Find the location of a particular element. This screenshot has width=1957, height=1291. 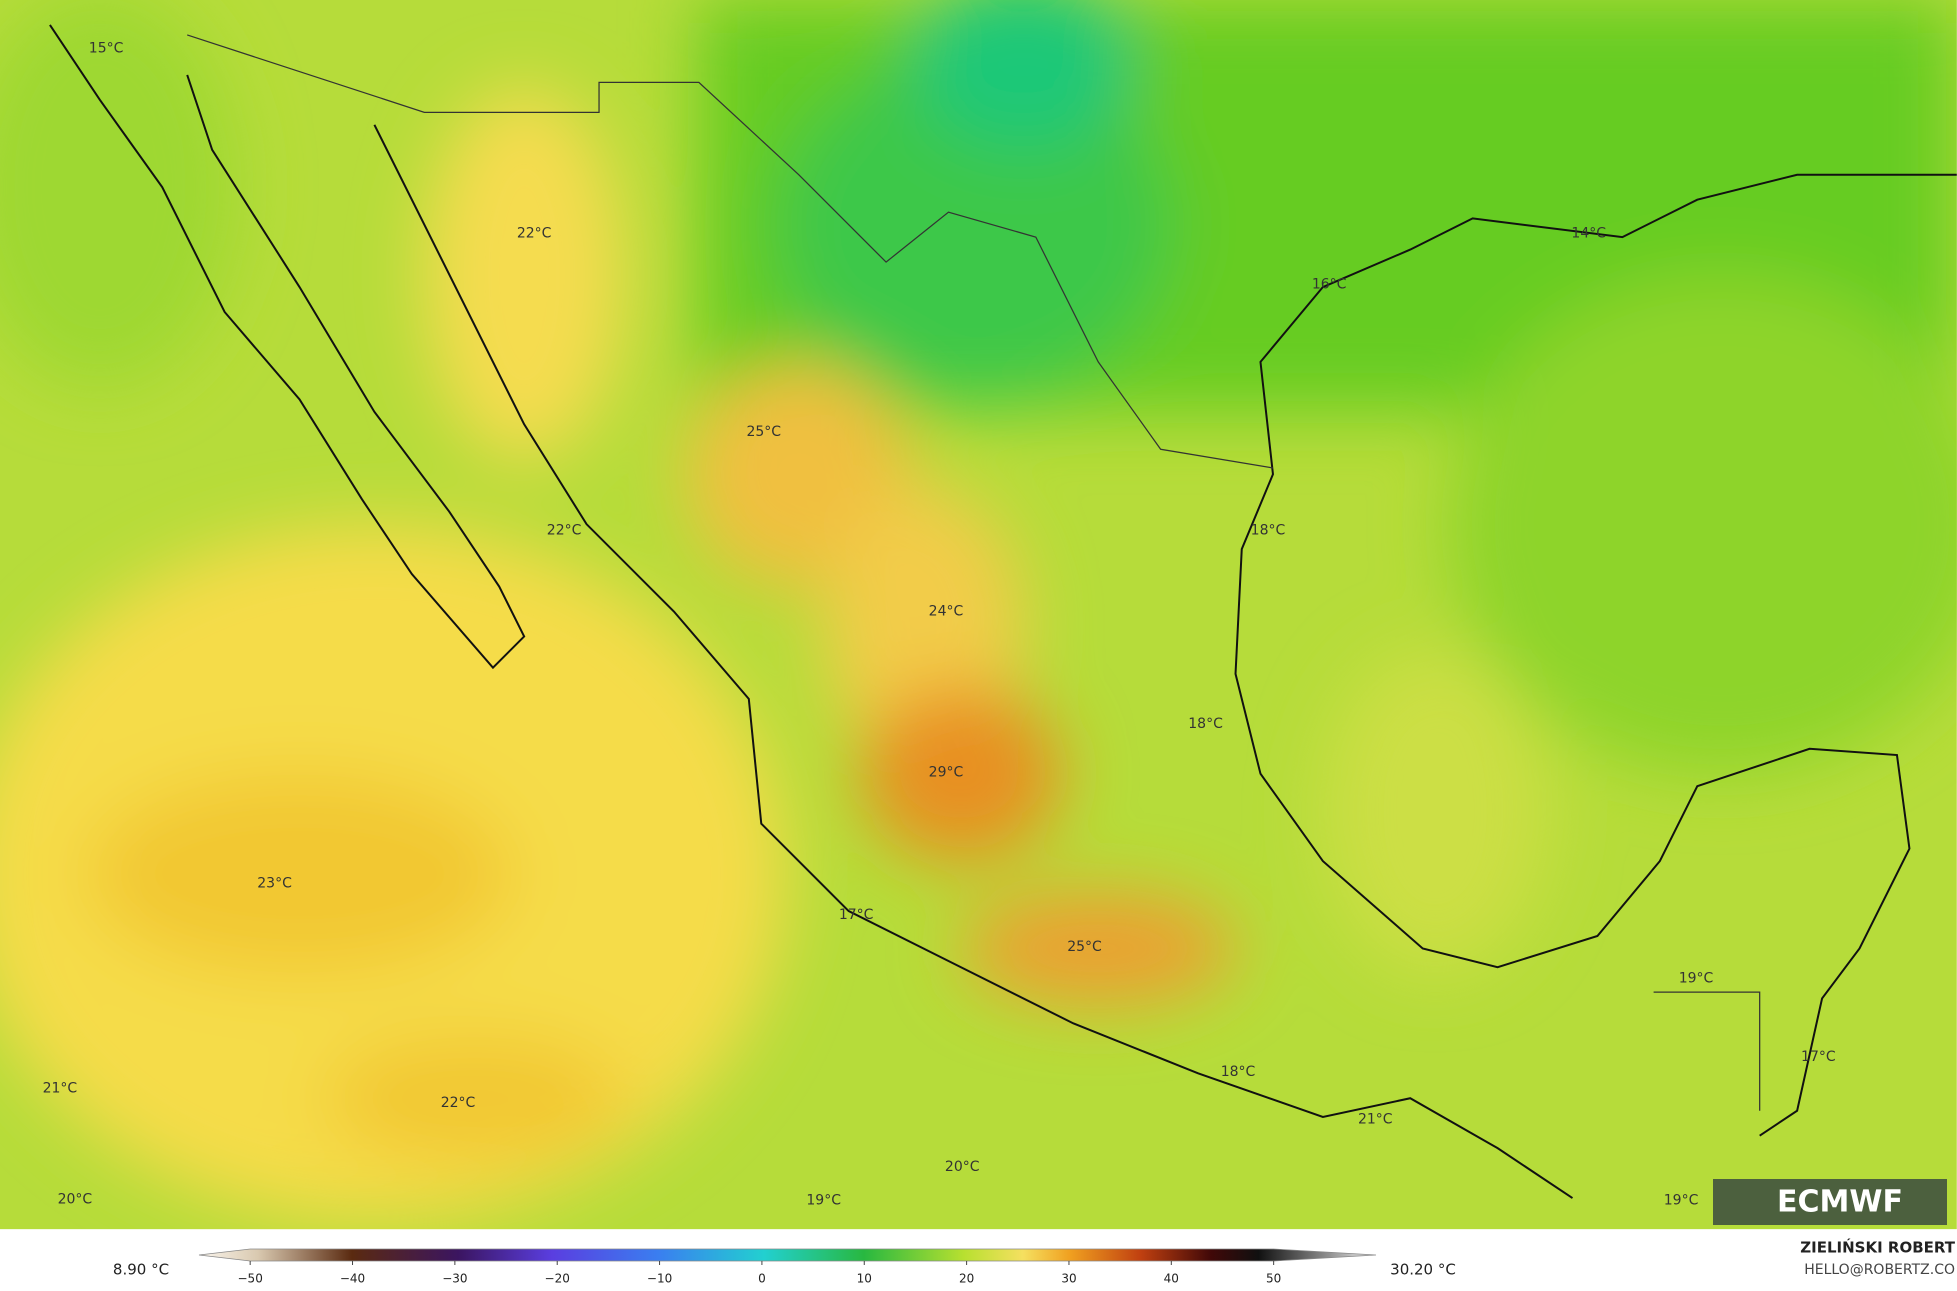

logo-box is located at coordinates (1830, 1202).